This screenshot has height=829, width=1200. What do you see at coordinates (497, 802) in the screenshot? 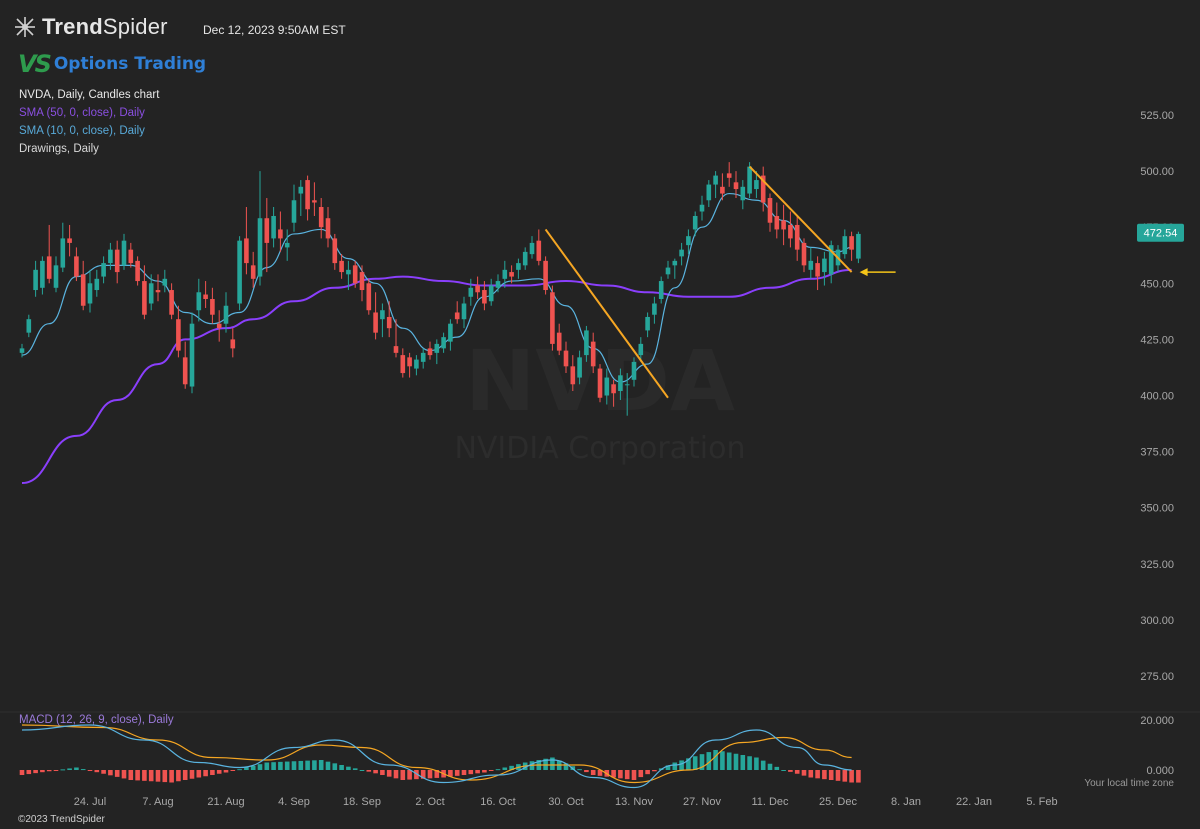
I see `time-axis-label: 16. Oct` at bounding box center [497, 802].